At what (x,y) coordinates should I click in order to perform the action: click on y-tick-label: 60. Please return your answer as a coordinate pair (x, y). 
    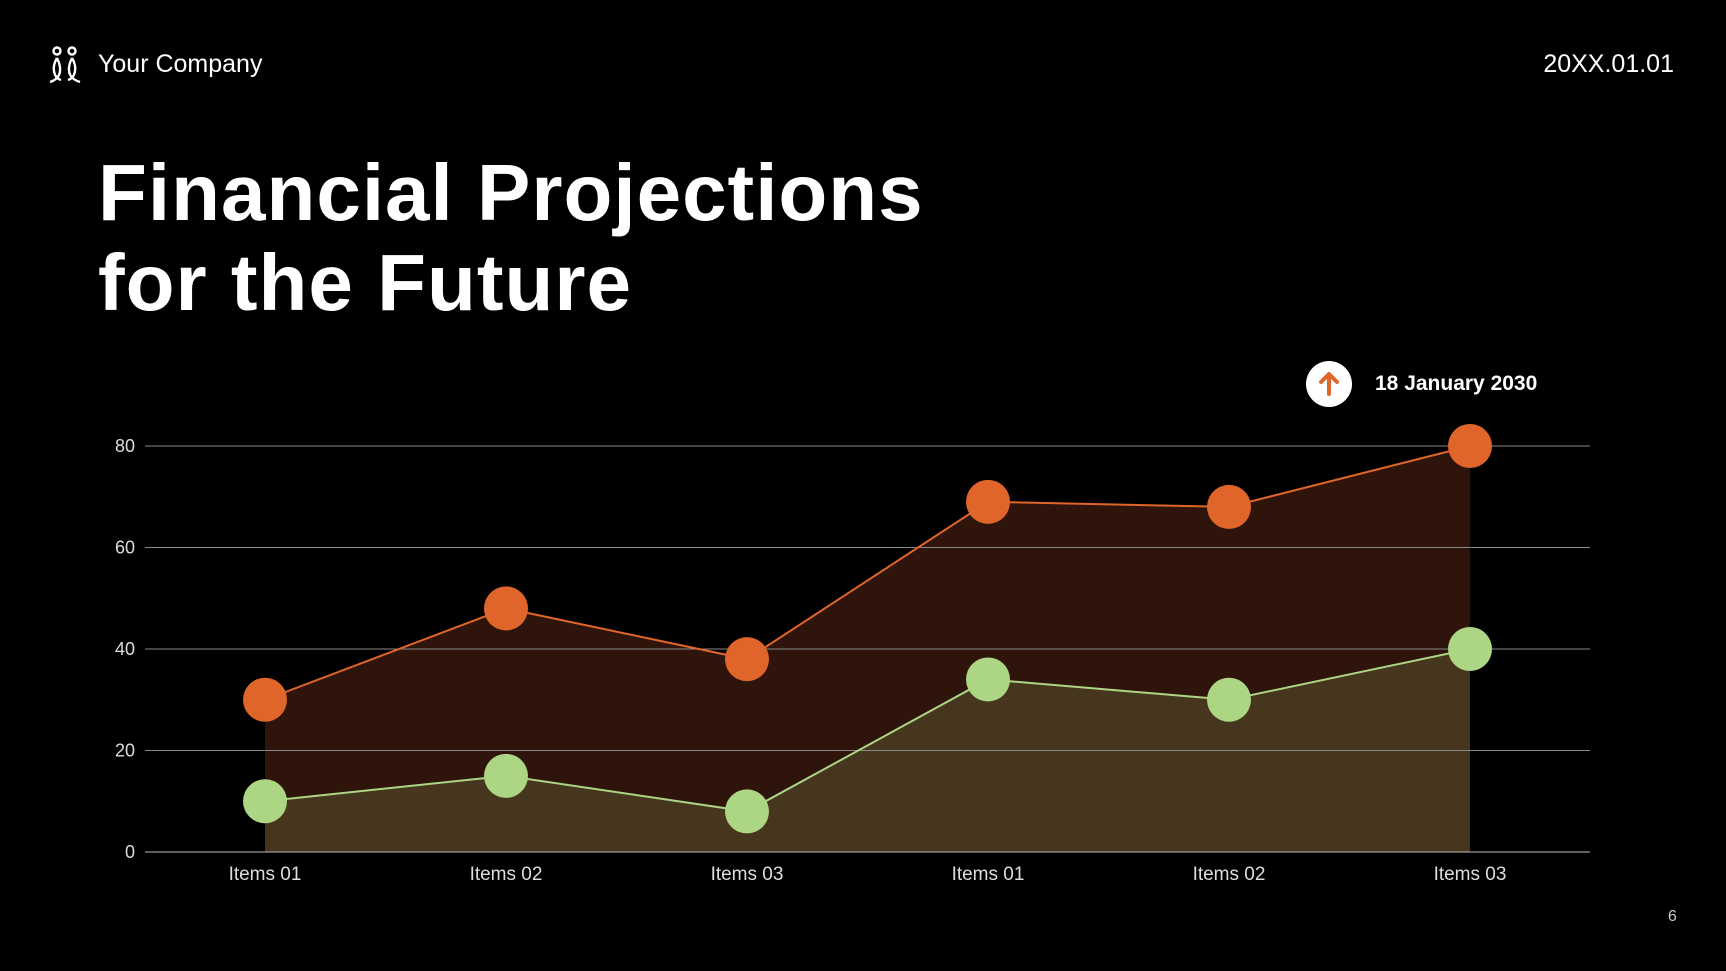
    Looking at the image, I should click on (125, 548).